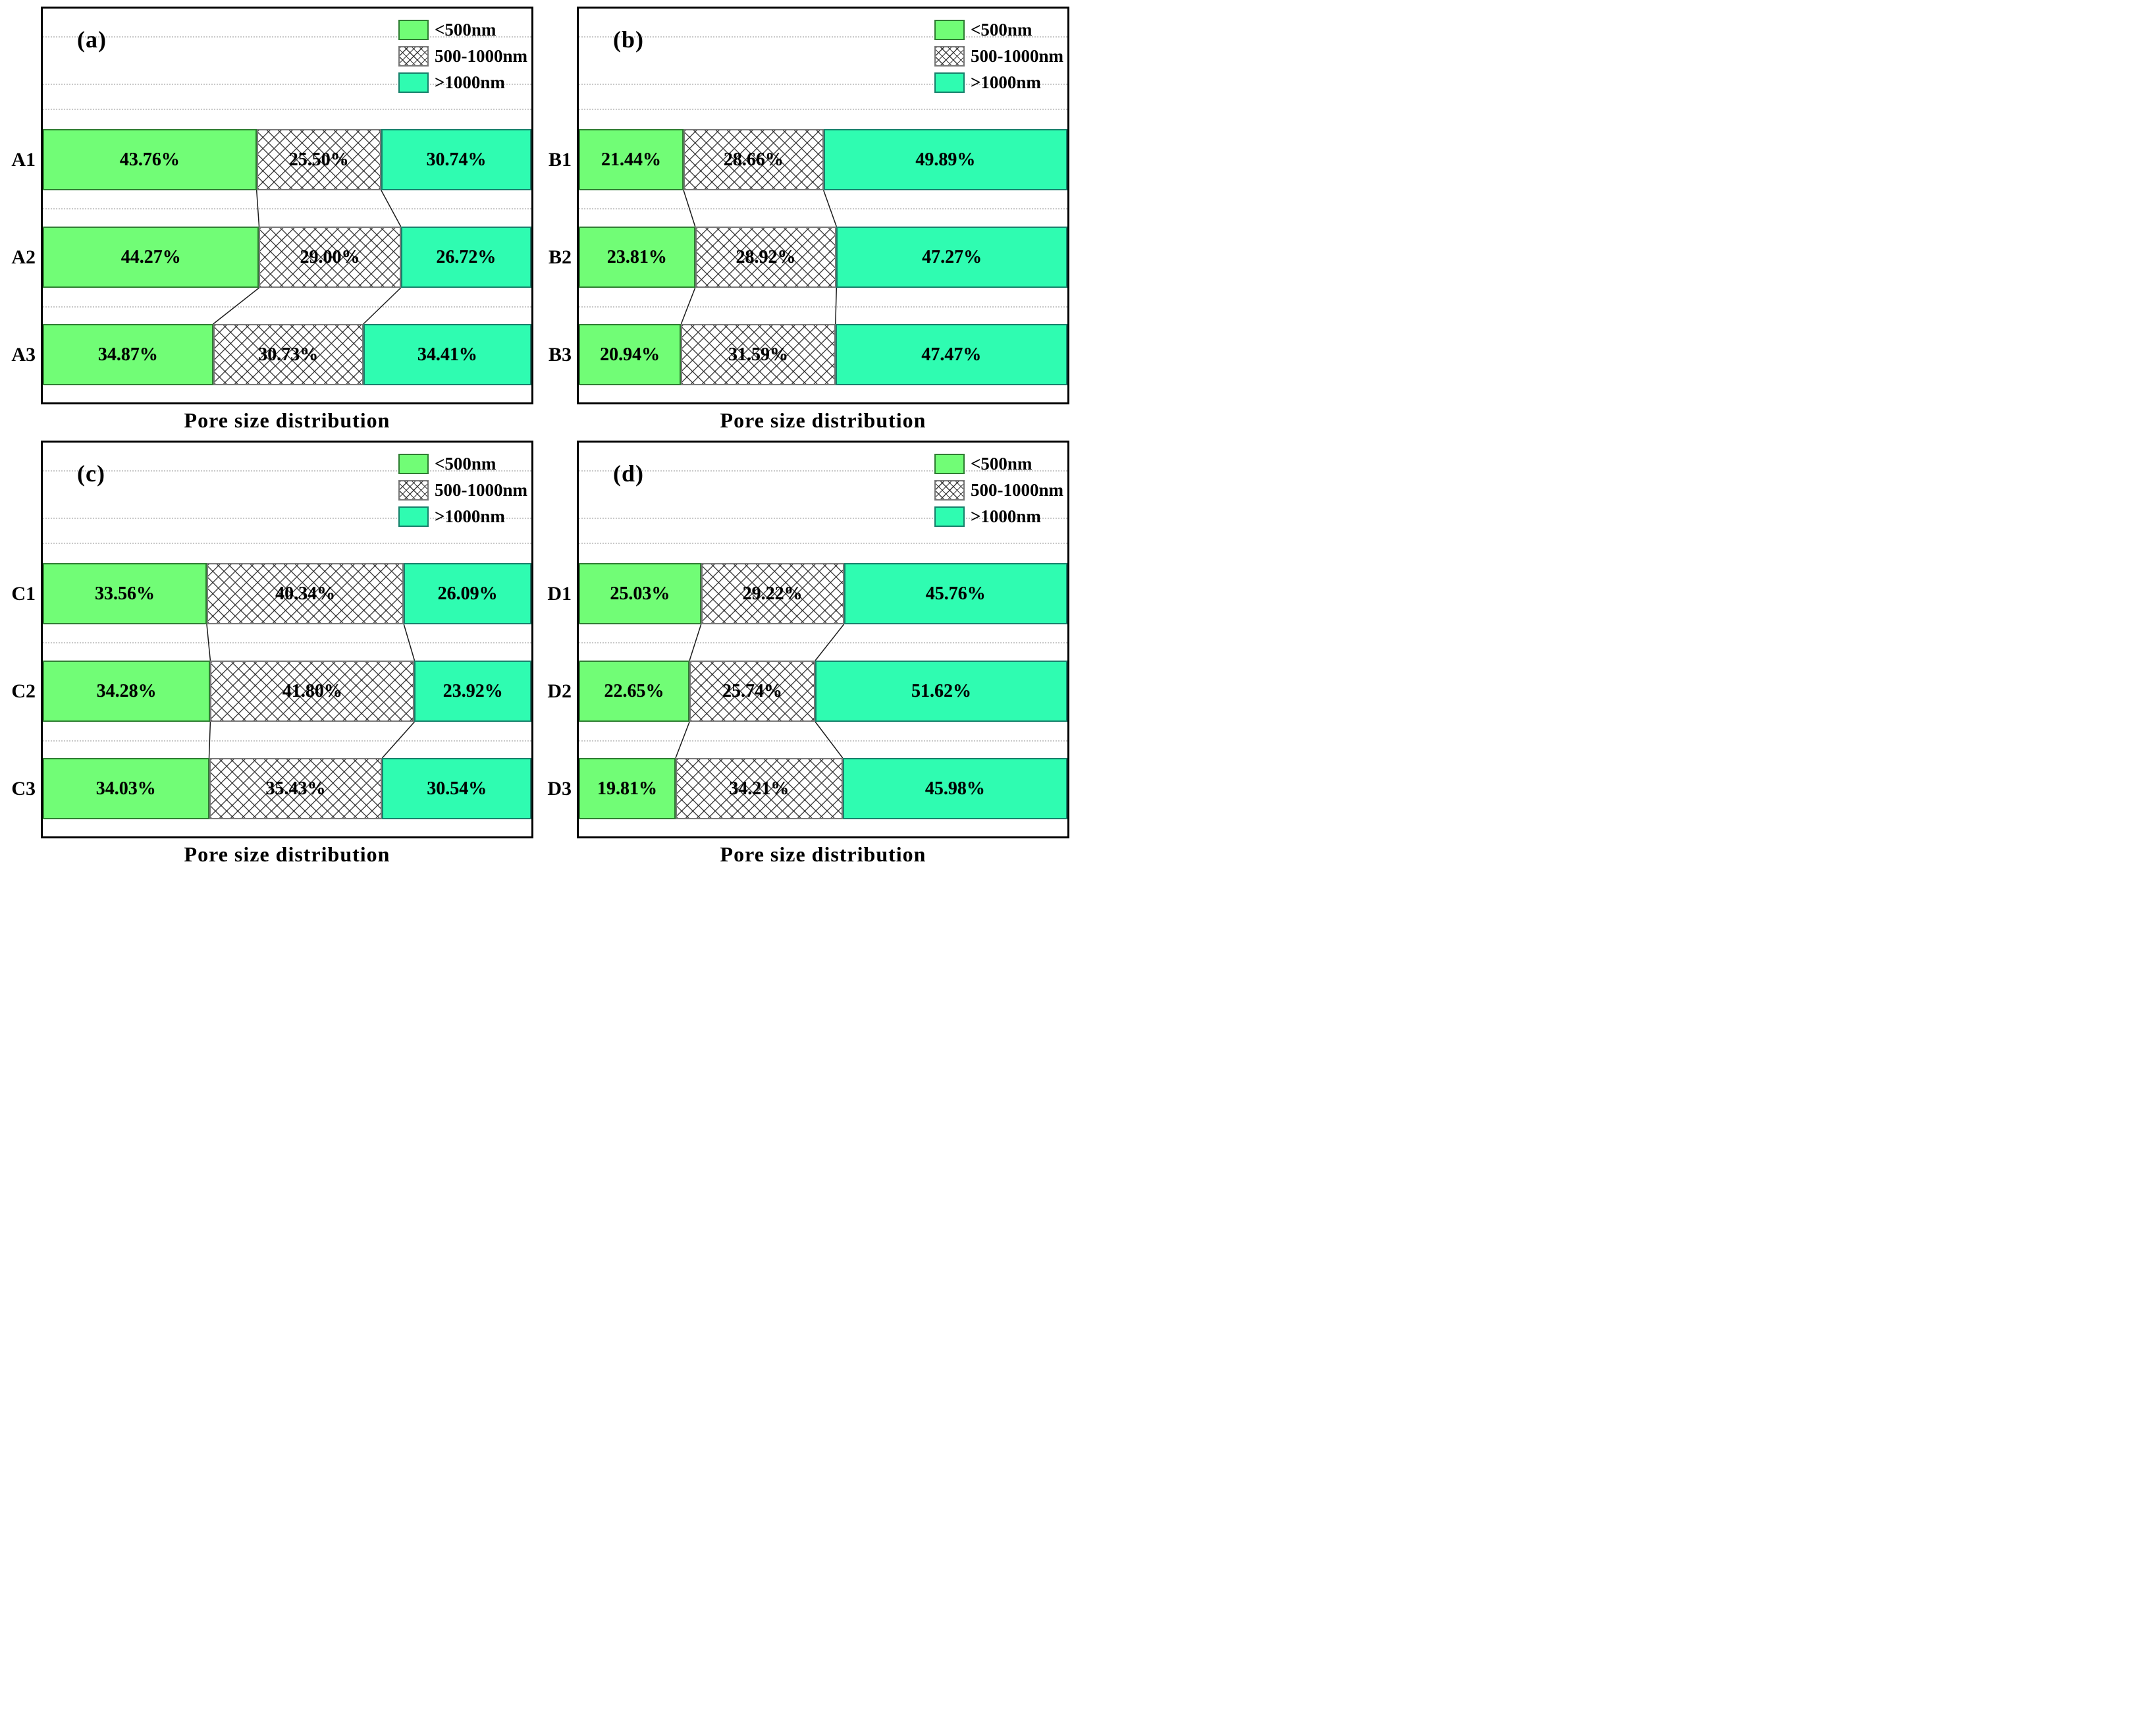  I want to click on bar-b2: 23.81% 28.92% 47.27%, so click(823, 257).